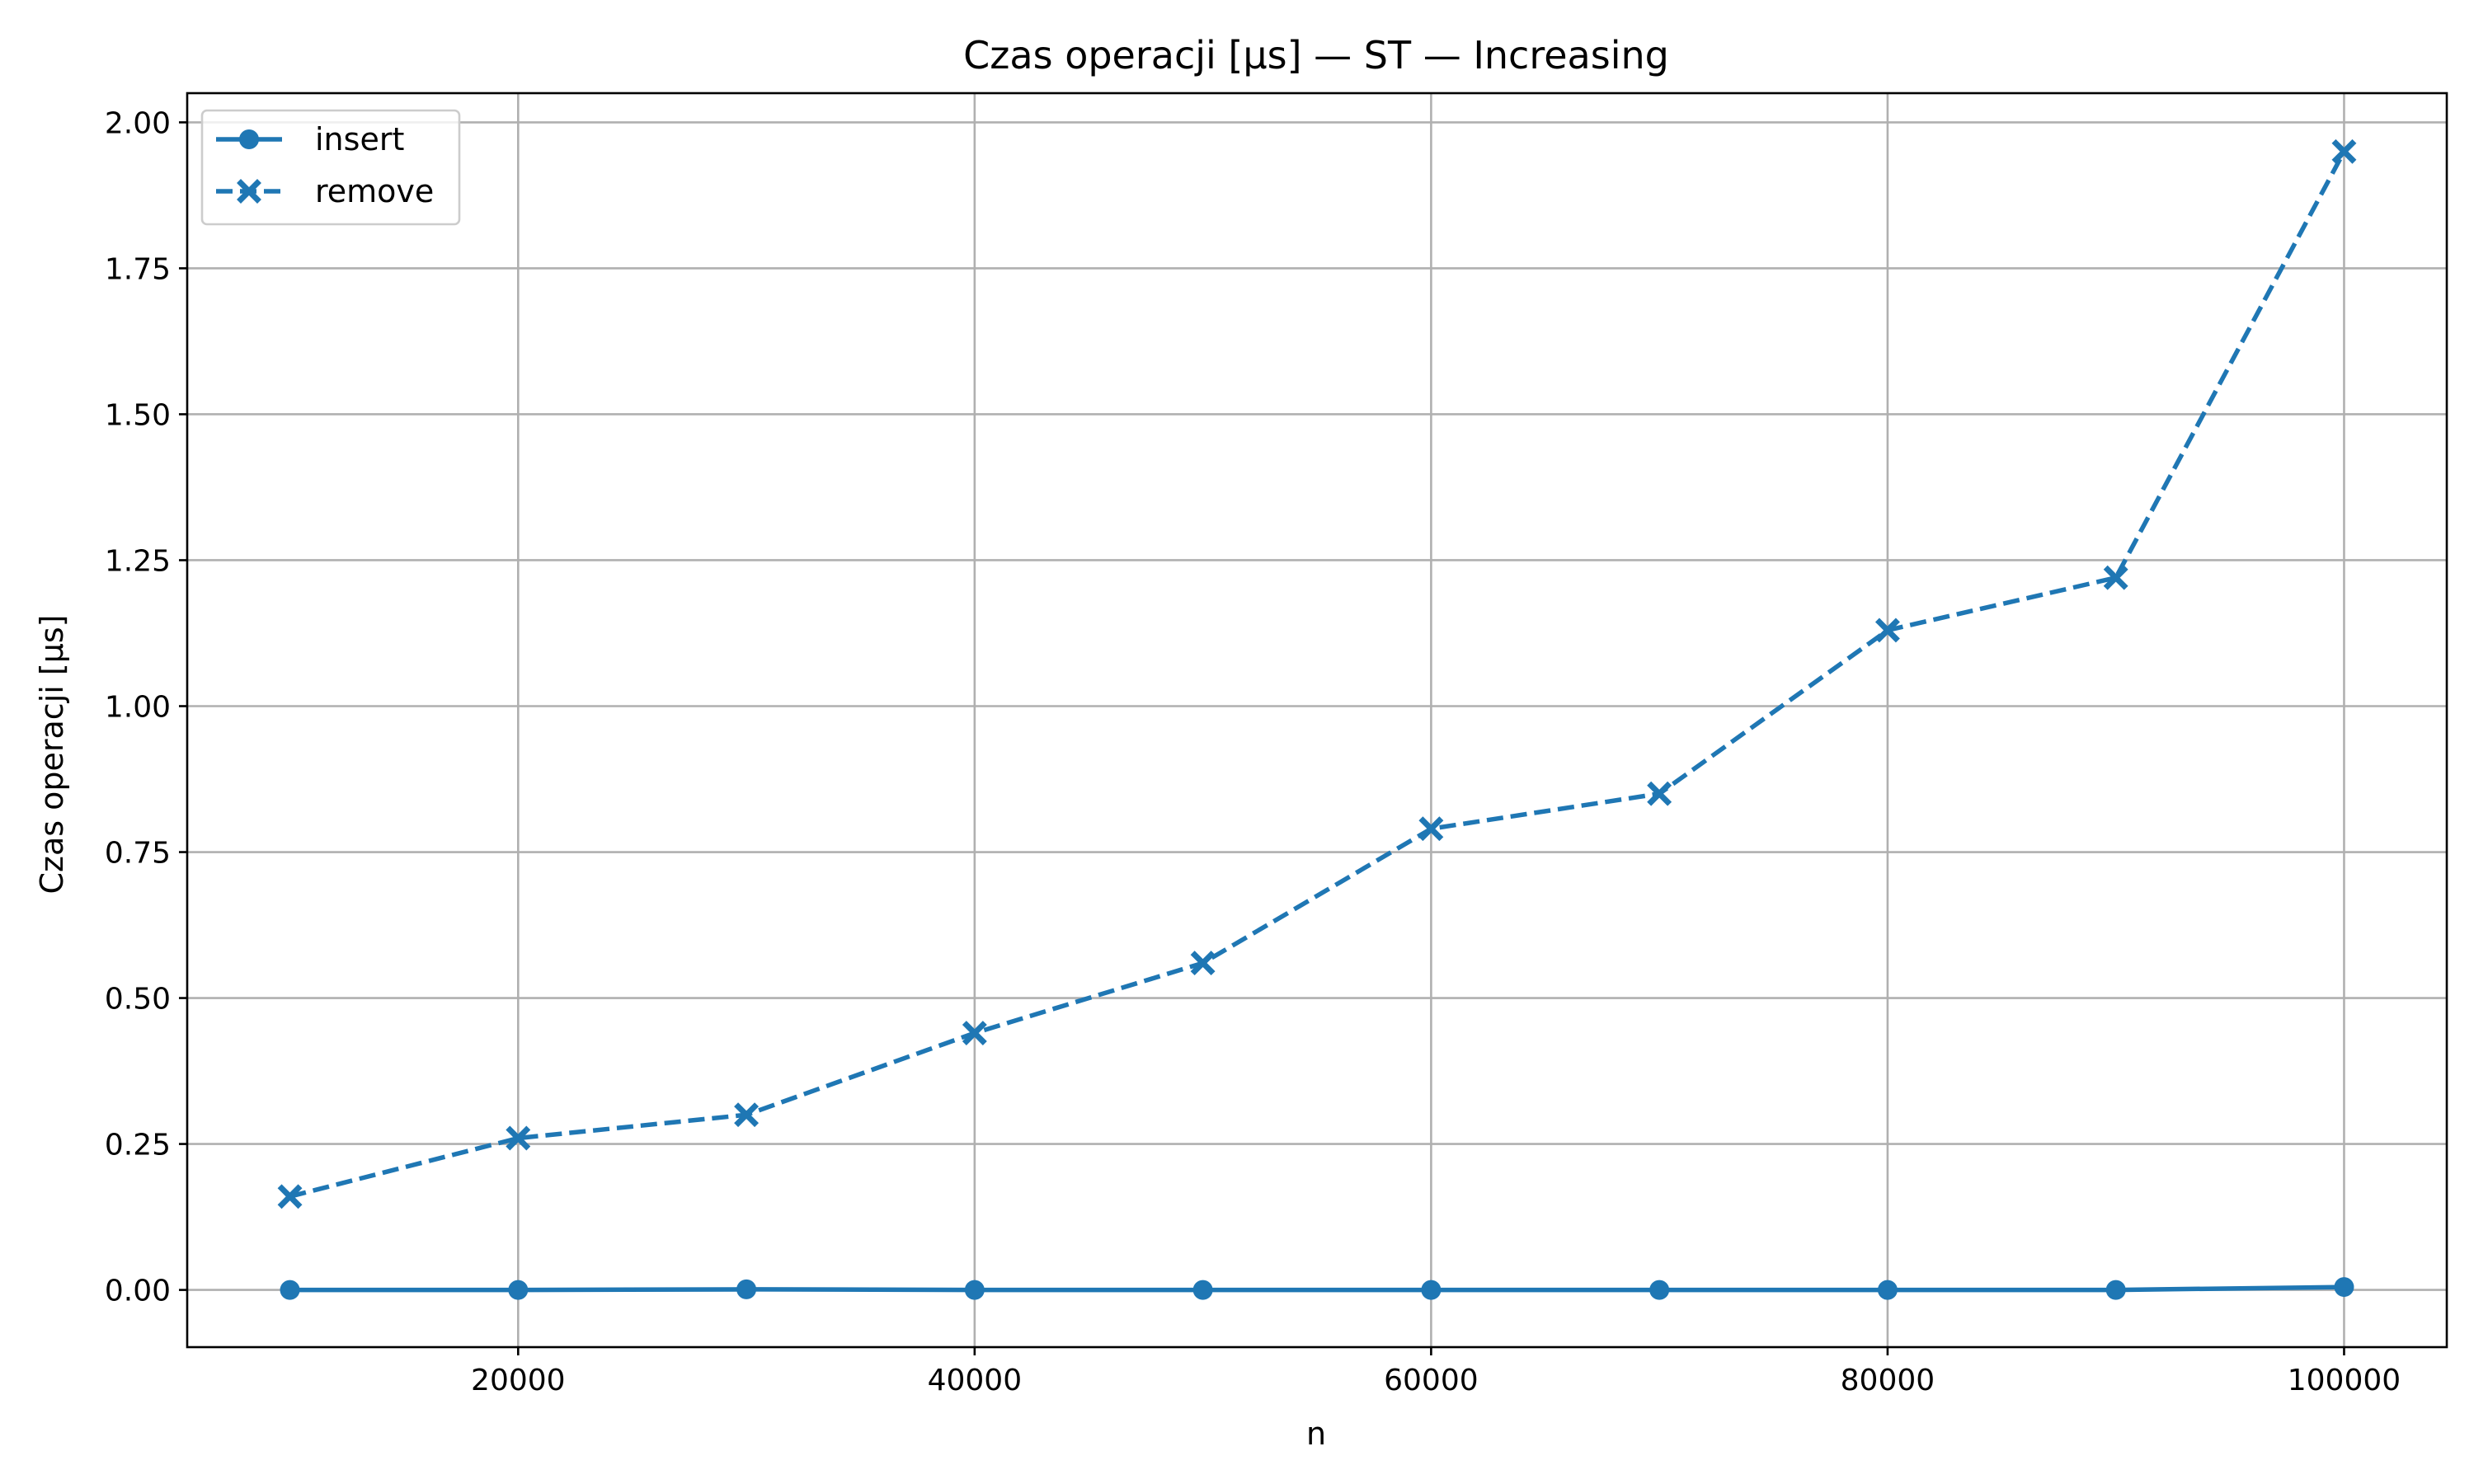 The height and width of the screenshot is (1484, 2474). I want to click on legend-x-glyph, so click(249, 191).